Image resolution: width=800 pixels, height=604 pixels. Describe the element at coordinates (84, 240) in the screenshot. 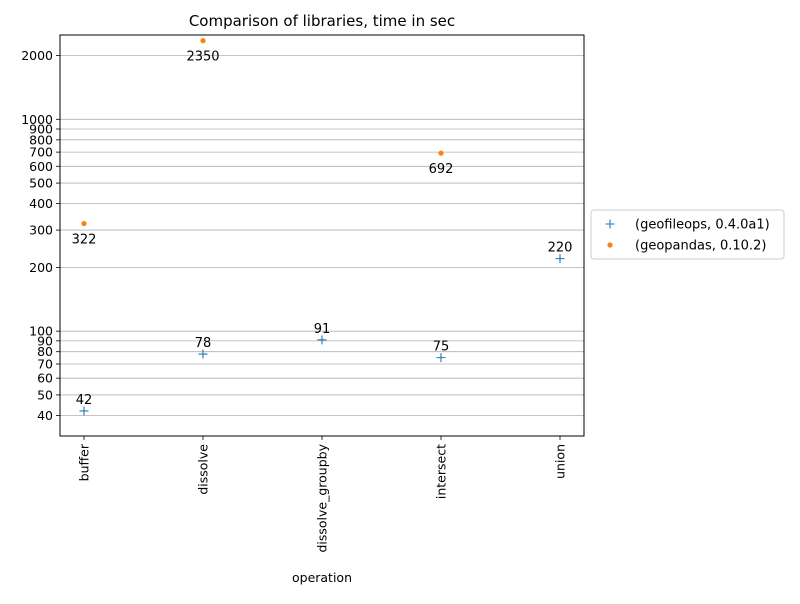

I see `data-label-buffer-s1: 322` at that location.